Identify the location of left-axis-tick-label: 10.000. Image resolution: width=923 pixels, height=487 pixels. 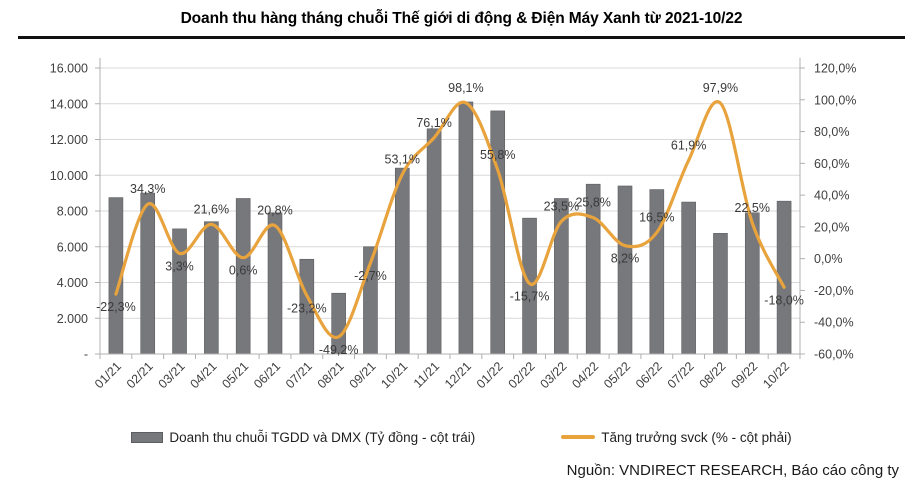
(69, 176).